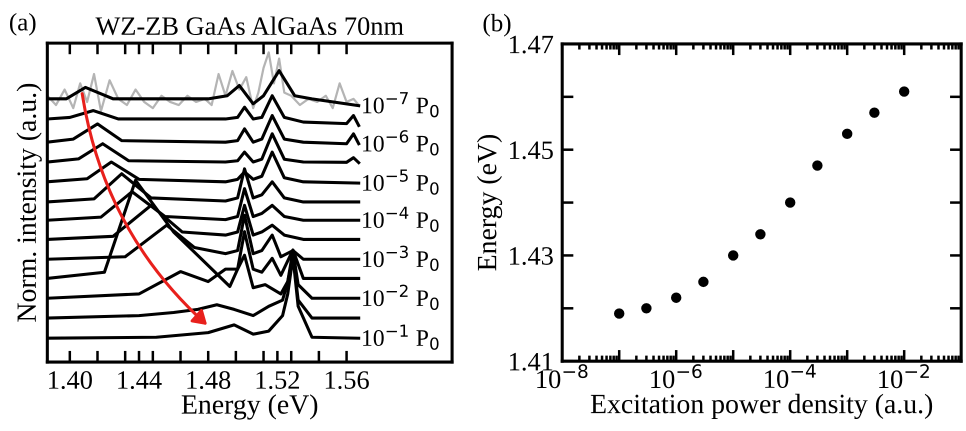 The width and height of the screenshot is (966, 431). Describe the element at coordinates (489, 203) in the screenshot. I see `y-axis-title: Energy (eV)` at that location.